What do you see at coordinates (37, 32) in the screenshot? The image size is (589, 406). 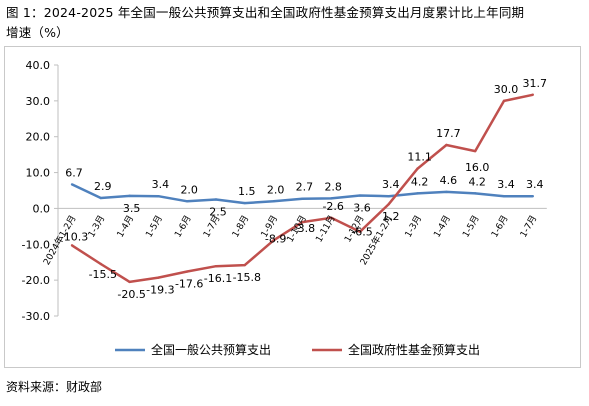 I see `chart-title-line2: 增速（%）` at bounding box center [37, 32].